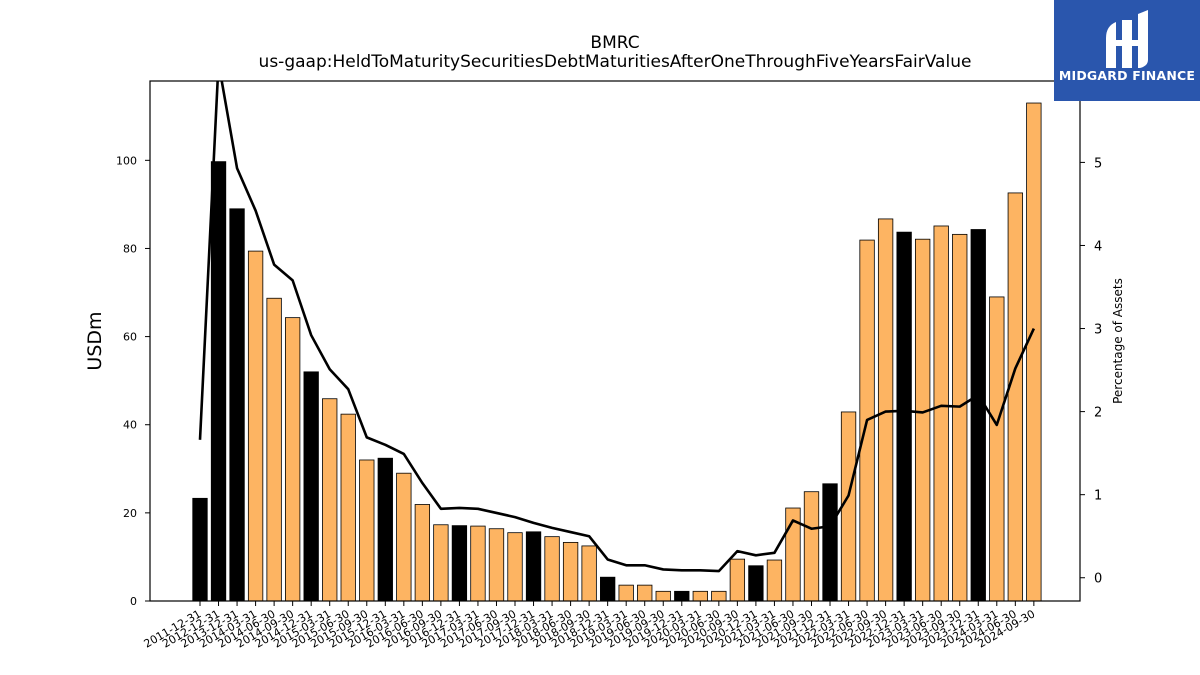 The width and height of the screenshot is (1200, 675). What do you see at coordinates (1127, 75) in the screenshot?
I see `logo-text: MIDGARD FINANCE` at bounding box center [1127, 75].